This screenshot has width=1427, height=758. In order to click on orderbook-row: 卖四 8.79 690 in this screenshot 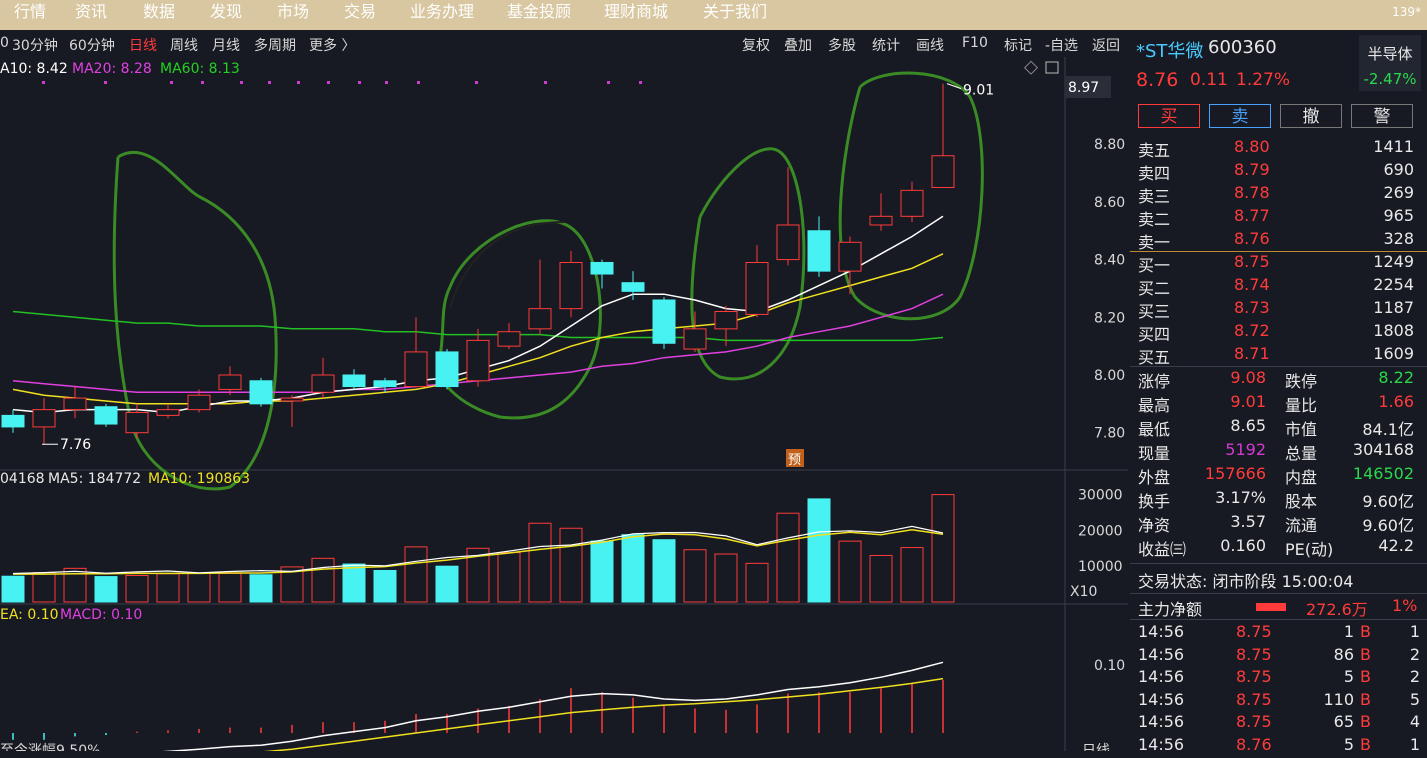, I will do `click(1279, 171)`.